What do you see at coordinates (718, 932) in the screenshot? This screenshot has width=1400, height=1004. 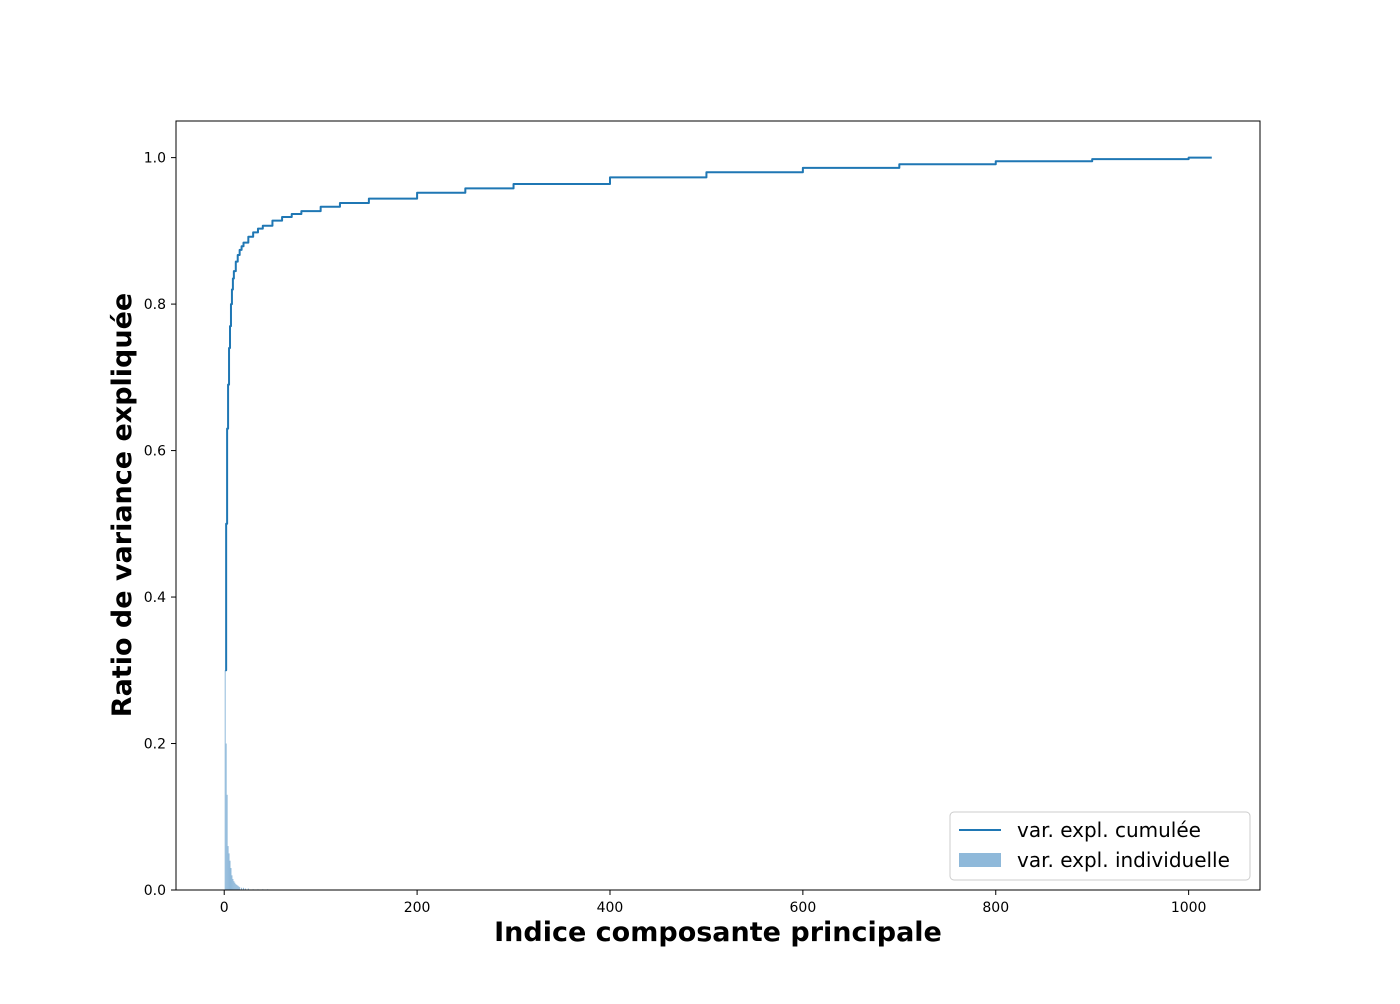 I see `x-axis-label: Indice composante principale` at bounding box center [718, 932].